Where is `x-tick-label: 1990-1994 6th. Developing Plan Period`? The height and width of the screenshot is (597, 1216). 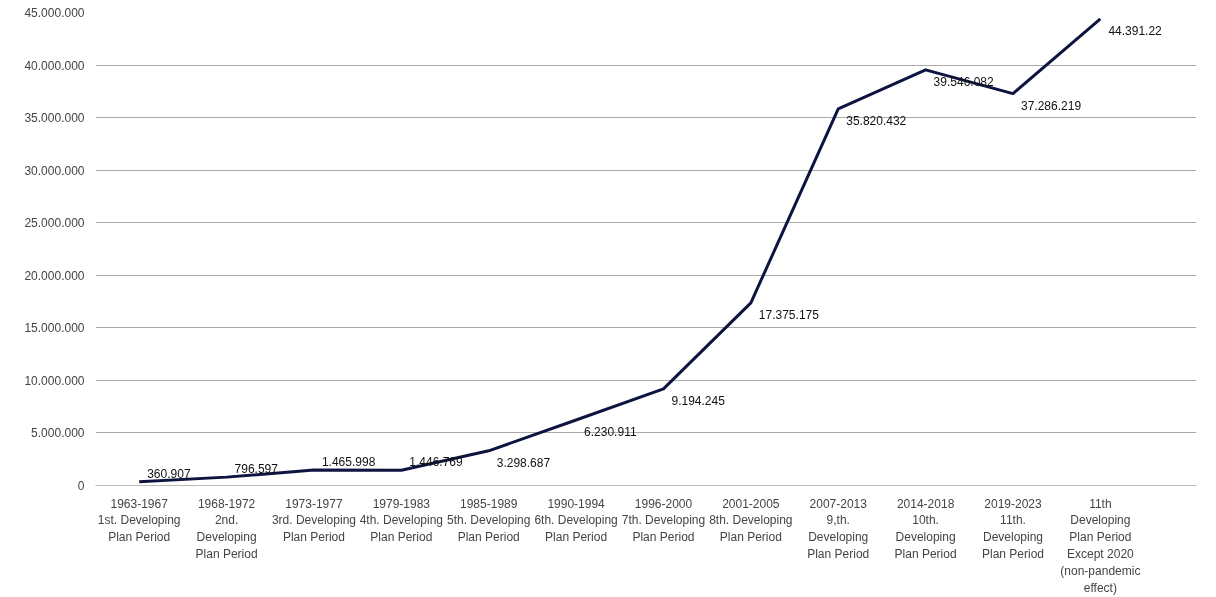 x-tick-label: 1990-1994 6th. Developing Plan Period is located at coordinates (576, 520).